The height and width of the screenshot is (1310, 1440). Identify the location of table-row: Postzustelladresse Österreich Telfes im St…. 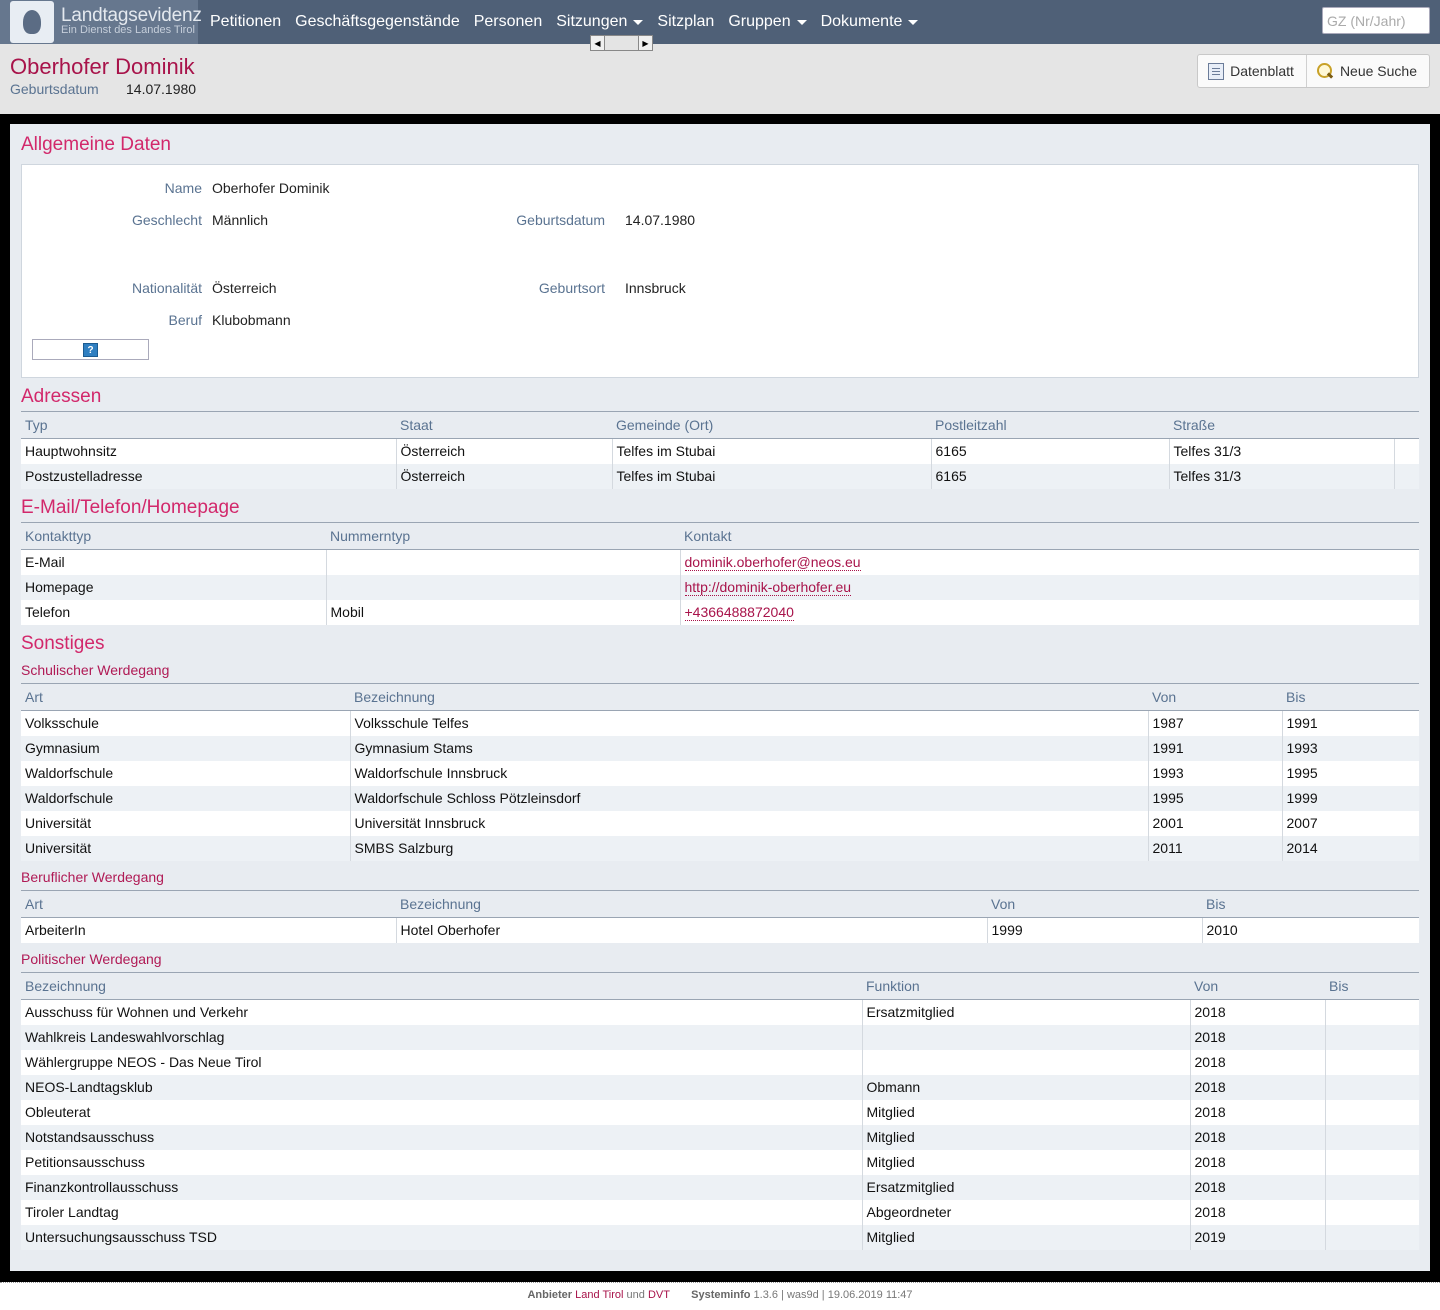
(720, 476).